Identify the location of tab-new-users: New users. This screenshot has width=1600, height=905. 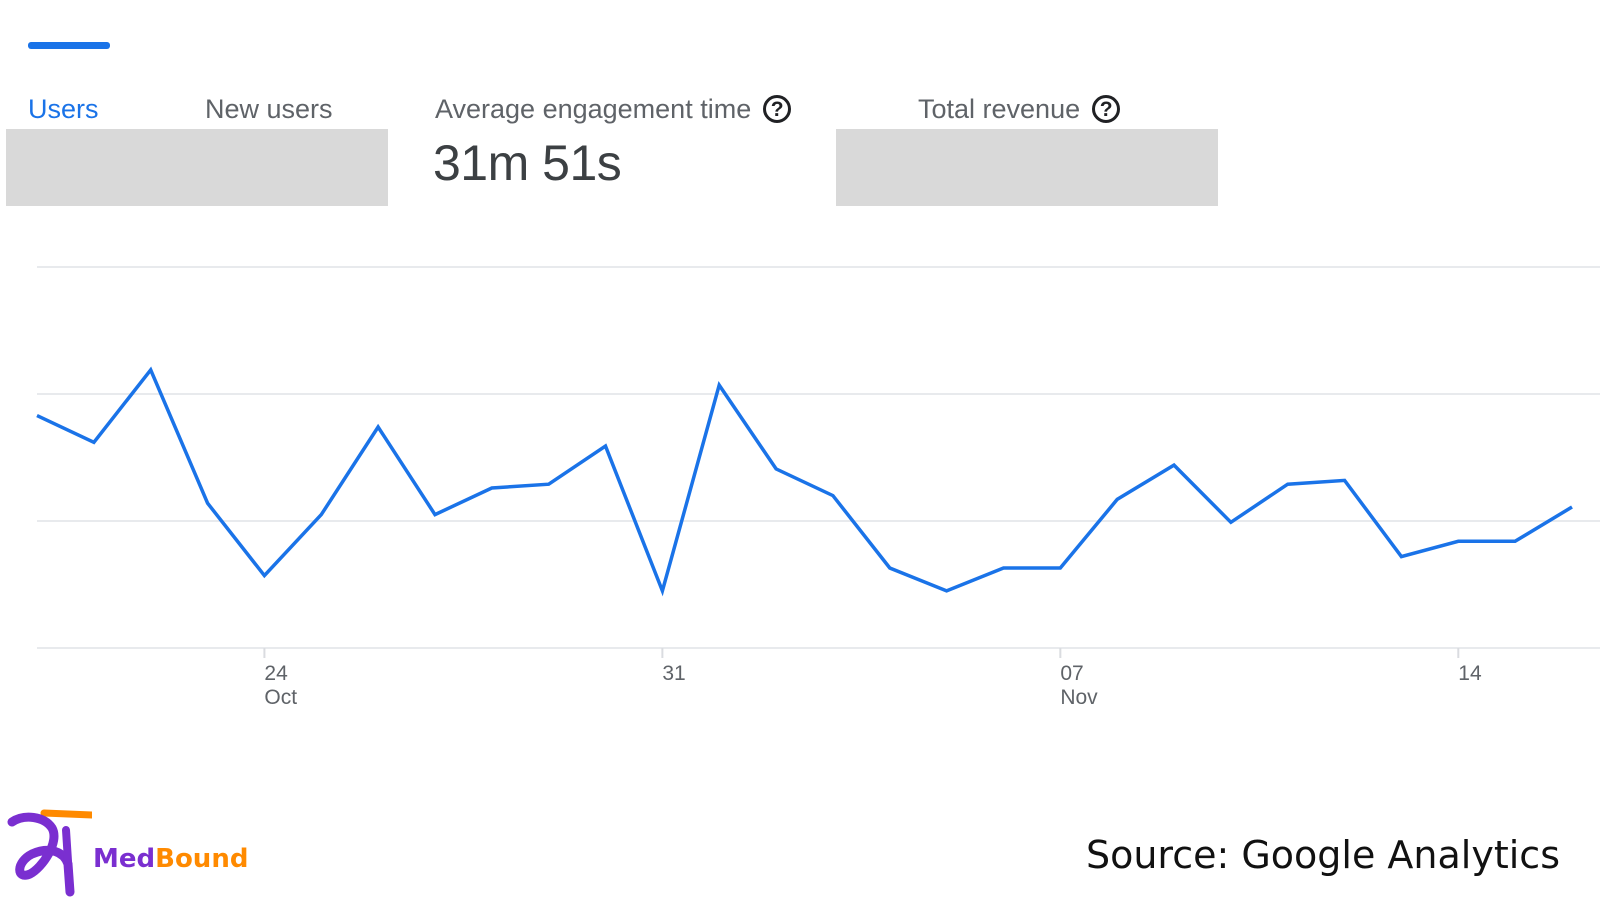
(269, 109).